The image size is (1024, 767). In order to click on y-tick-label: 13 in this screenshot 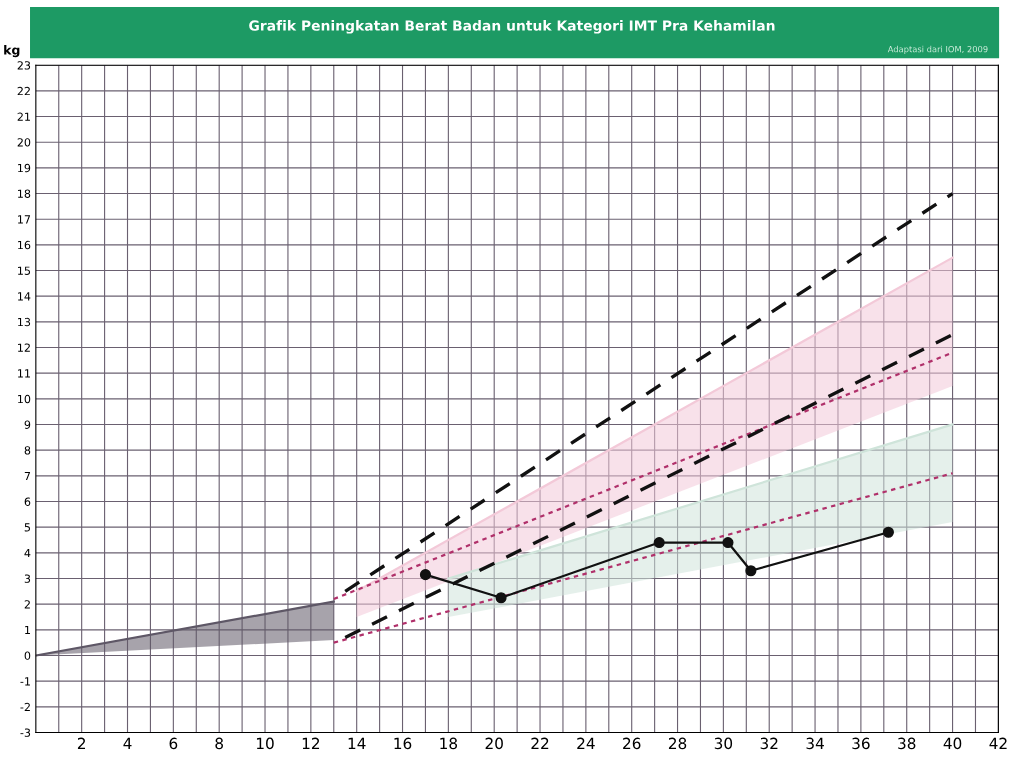, I will do `click(24, 322)`.